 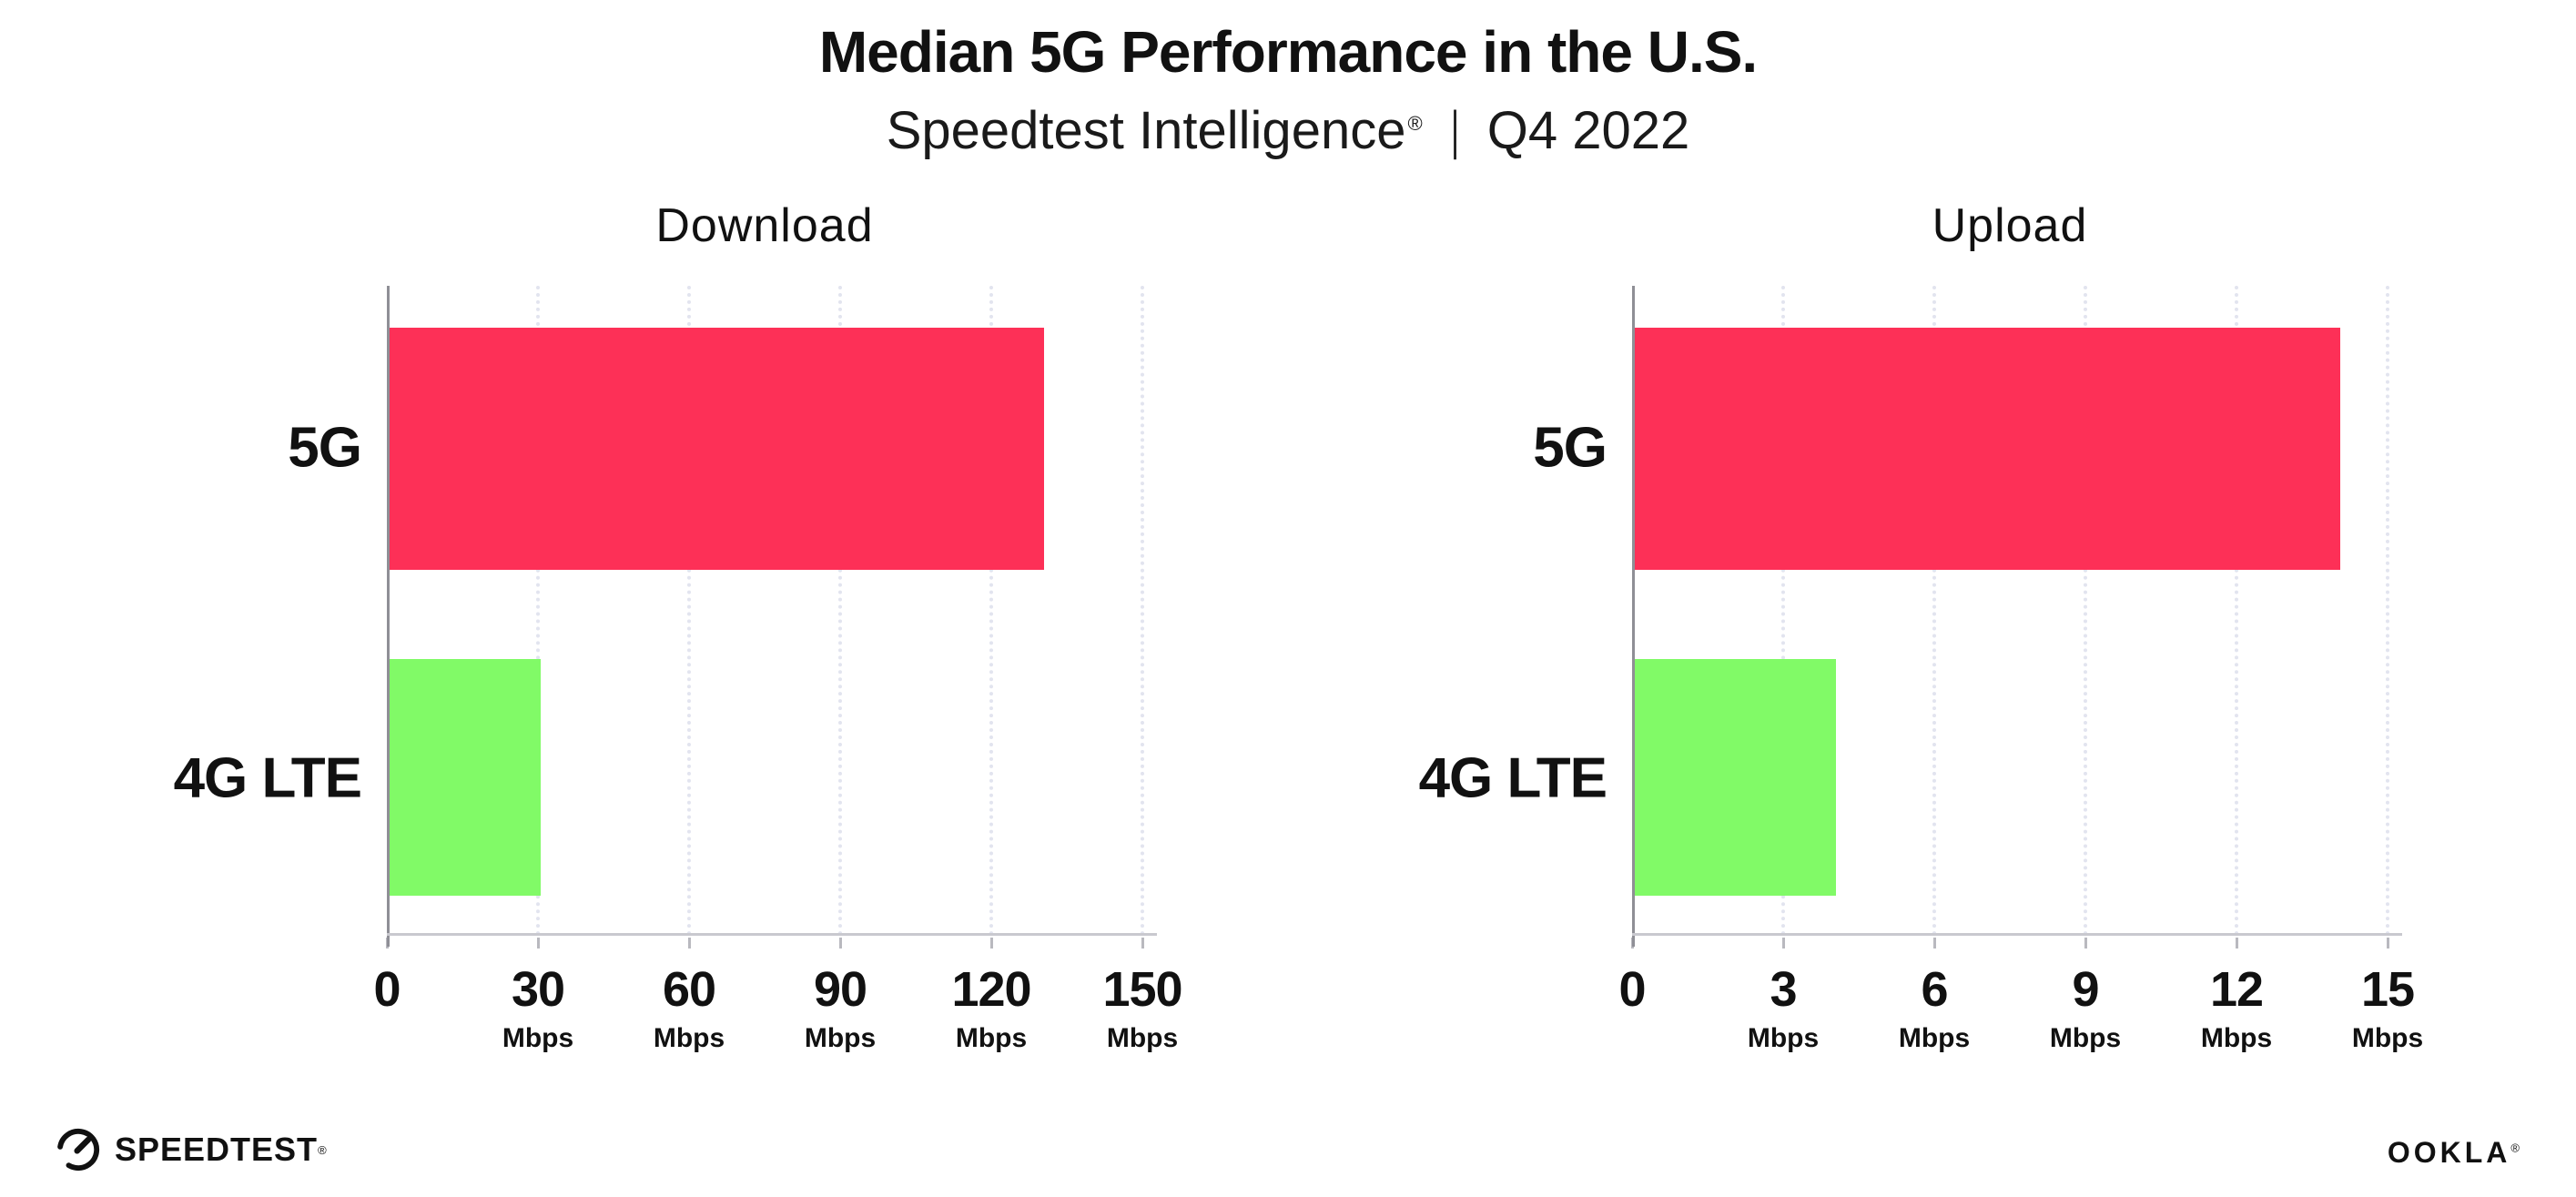 What do you see at coordinates (2010, 225) in the screenshot?
I see `upload-chart-title: Upload` at bounding box center [2010, 225].